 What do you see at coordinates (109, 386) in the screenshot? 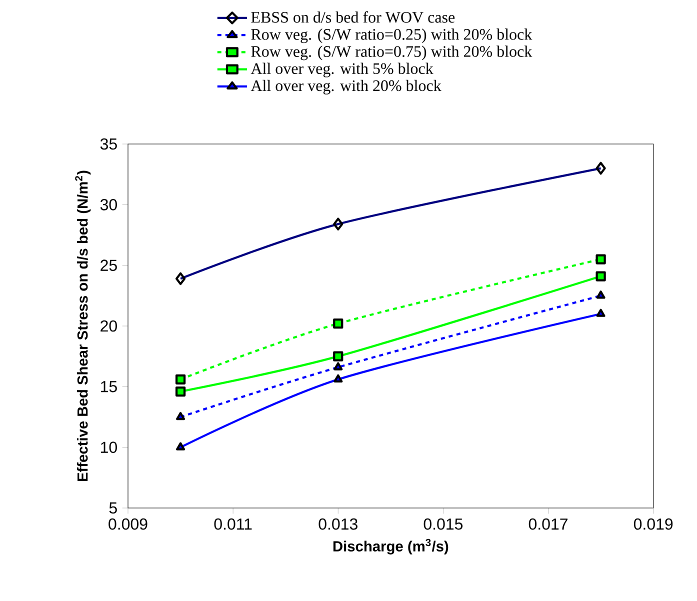
I see `y-tick-label: 15` at bounding box center [109, 386].